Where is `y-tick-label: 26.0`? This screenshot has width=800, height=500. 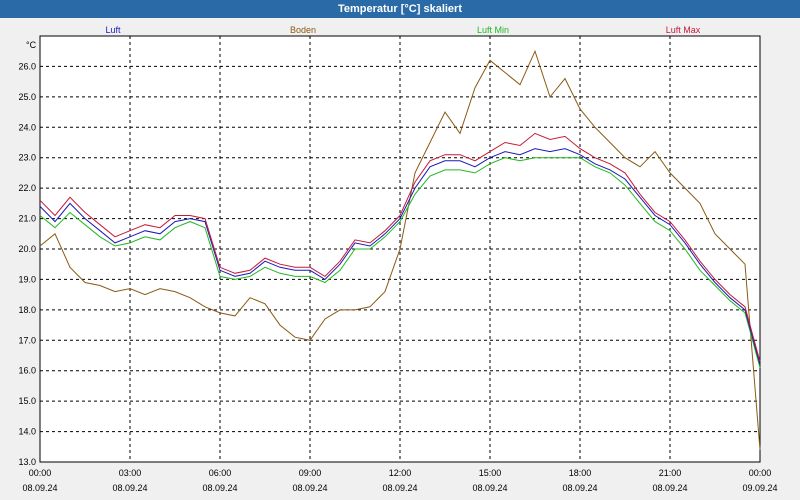
y-tick-label: 26.0 is located at coordinates (27, 66).